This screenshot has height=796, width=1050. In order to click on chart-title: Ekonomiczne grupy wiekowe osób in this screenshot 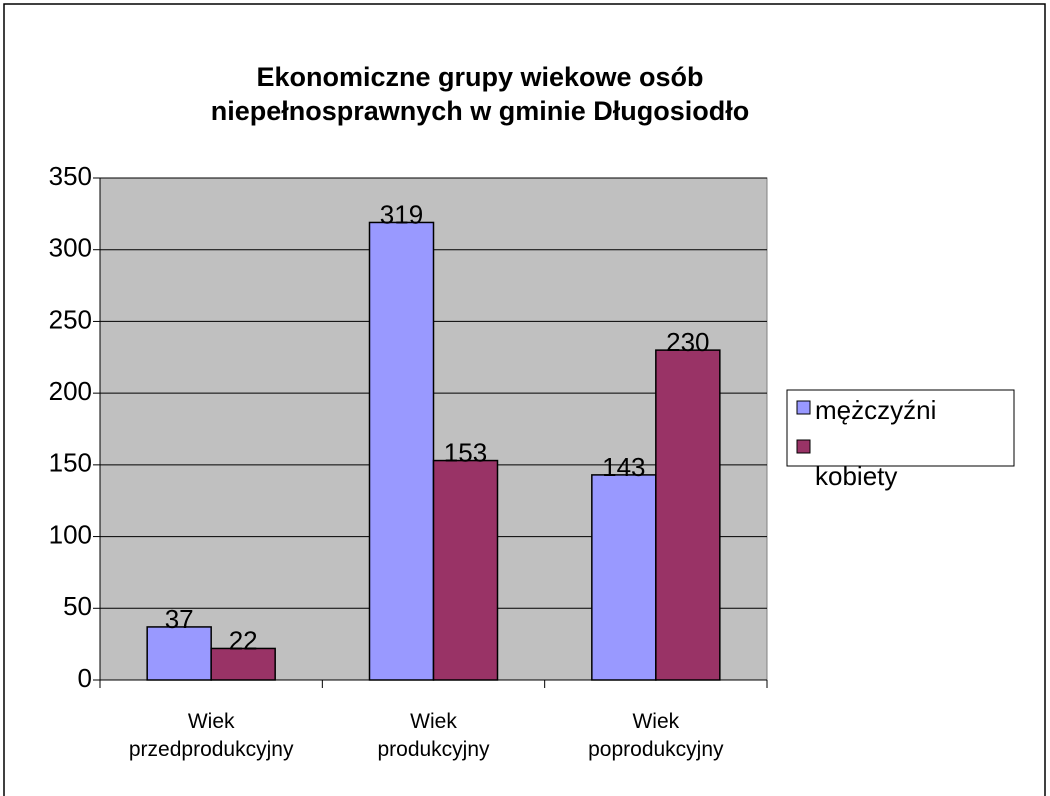, I will do `click(479, 77)`.